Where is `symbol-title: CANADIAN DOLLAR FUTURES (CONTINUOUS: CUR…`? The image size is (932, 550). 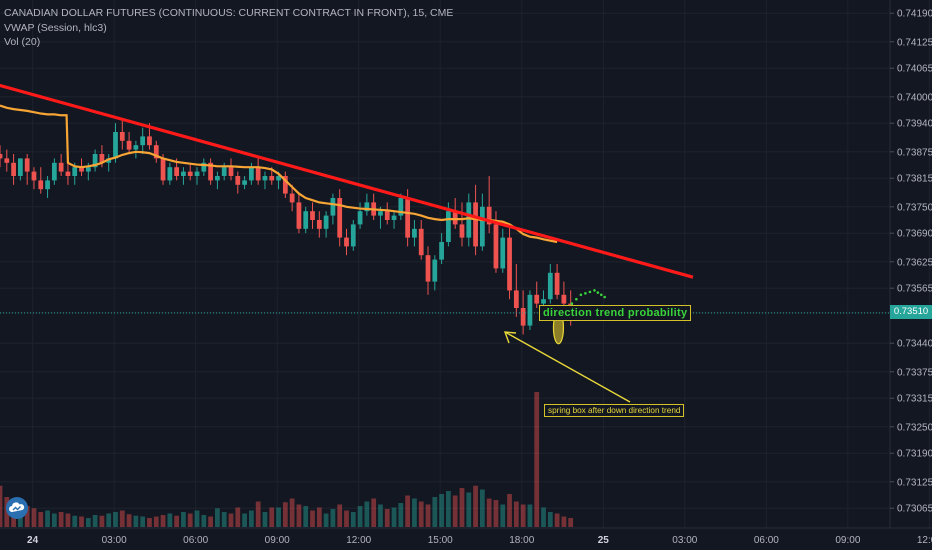 symbol-title: CANADIAN DOLLAR FUTURES (CONTINUOUS: CUR… is located at coordinates (229, 13).